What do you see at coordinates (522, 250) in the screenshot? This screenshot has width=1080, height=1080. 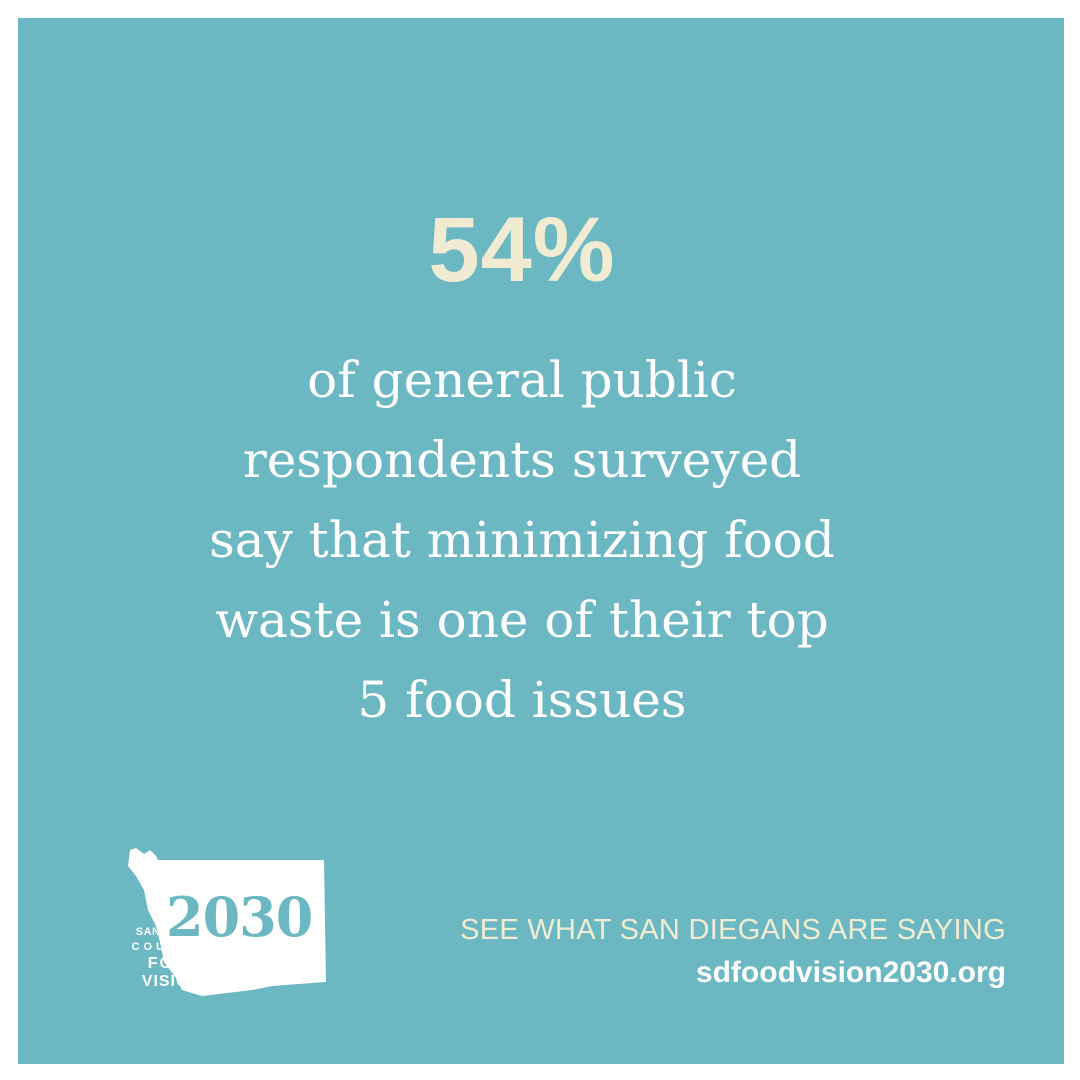 I see `stat-percentage: 54%` at bounding box center [522, 250].